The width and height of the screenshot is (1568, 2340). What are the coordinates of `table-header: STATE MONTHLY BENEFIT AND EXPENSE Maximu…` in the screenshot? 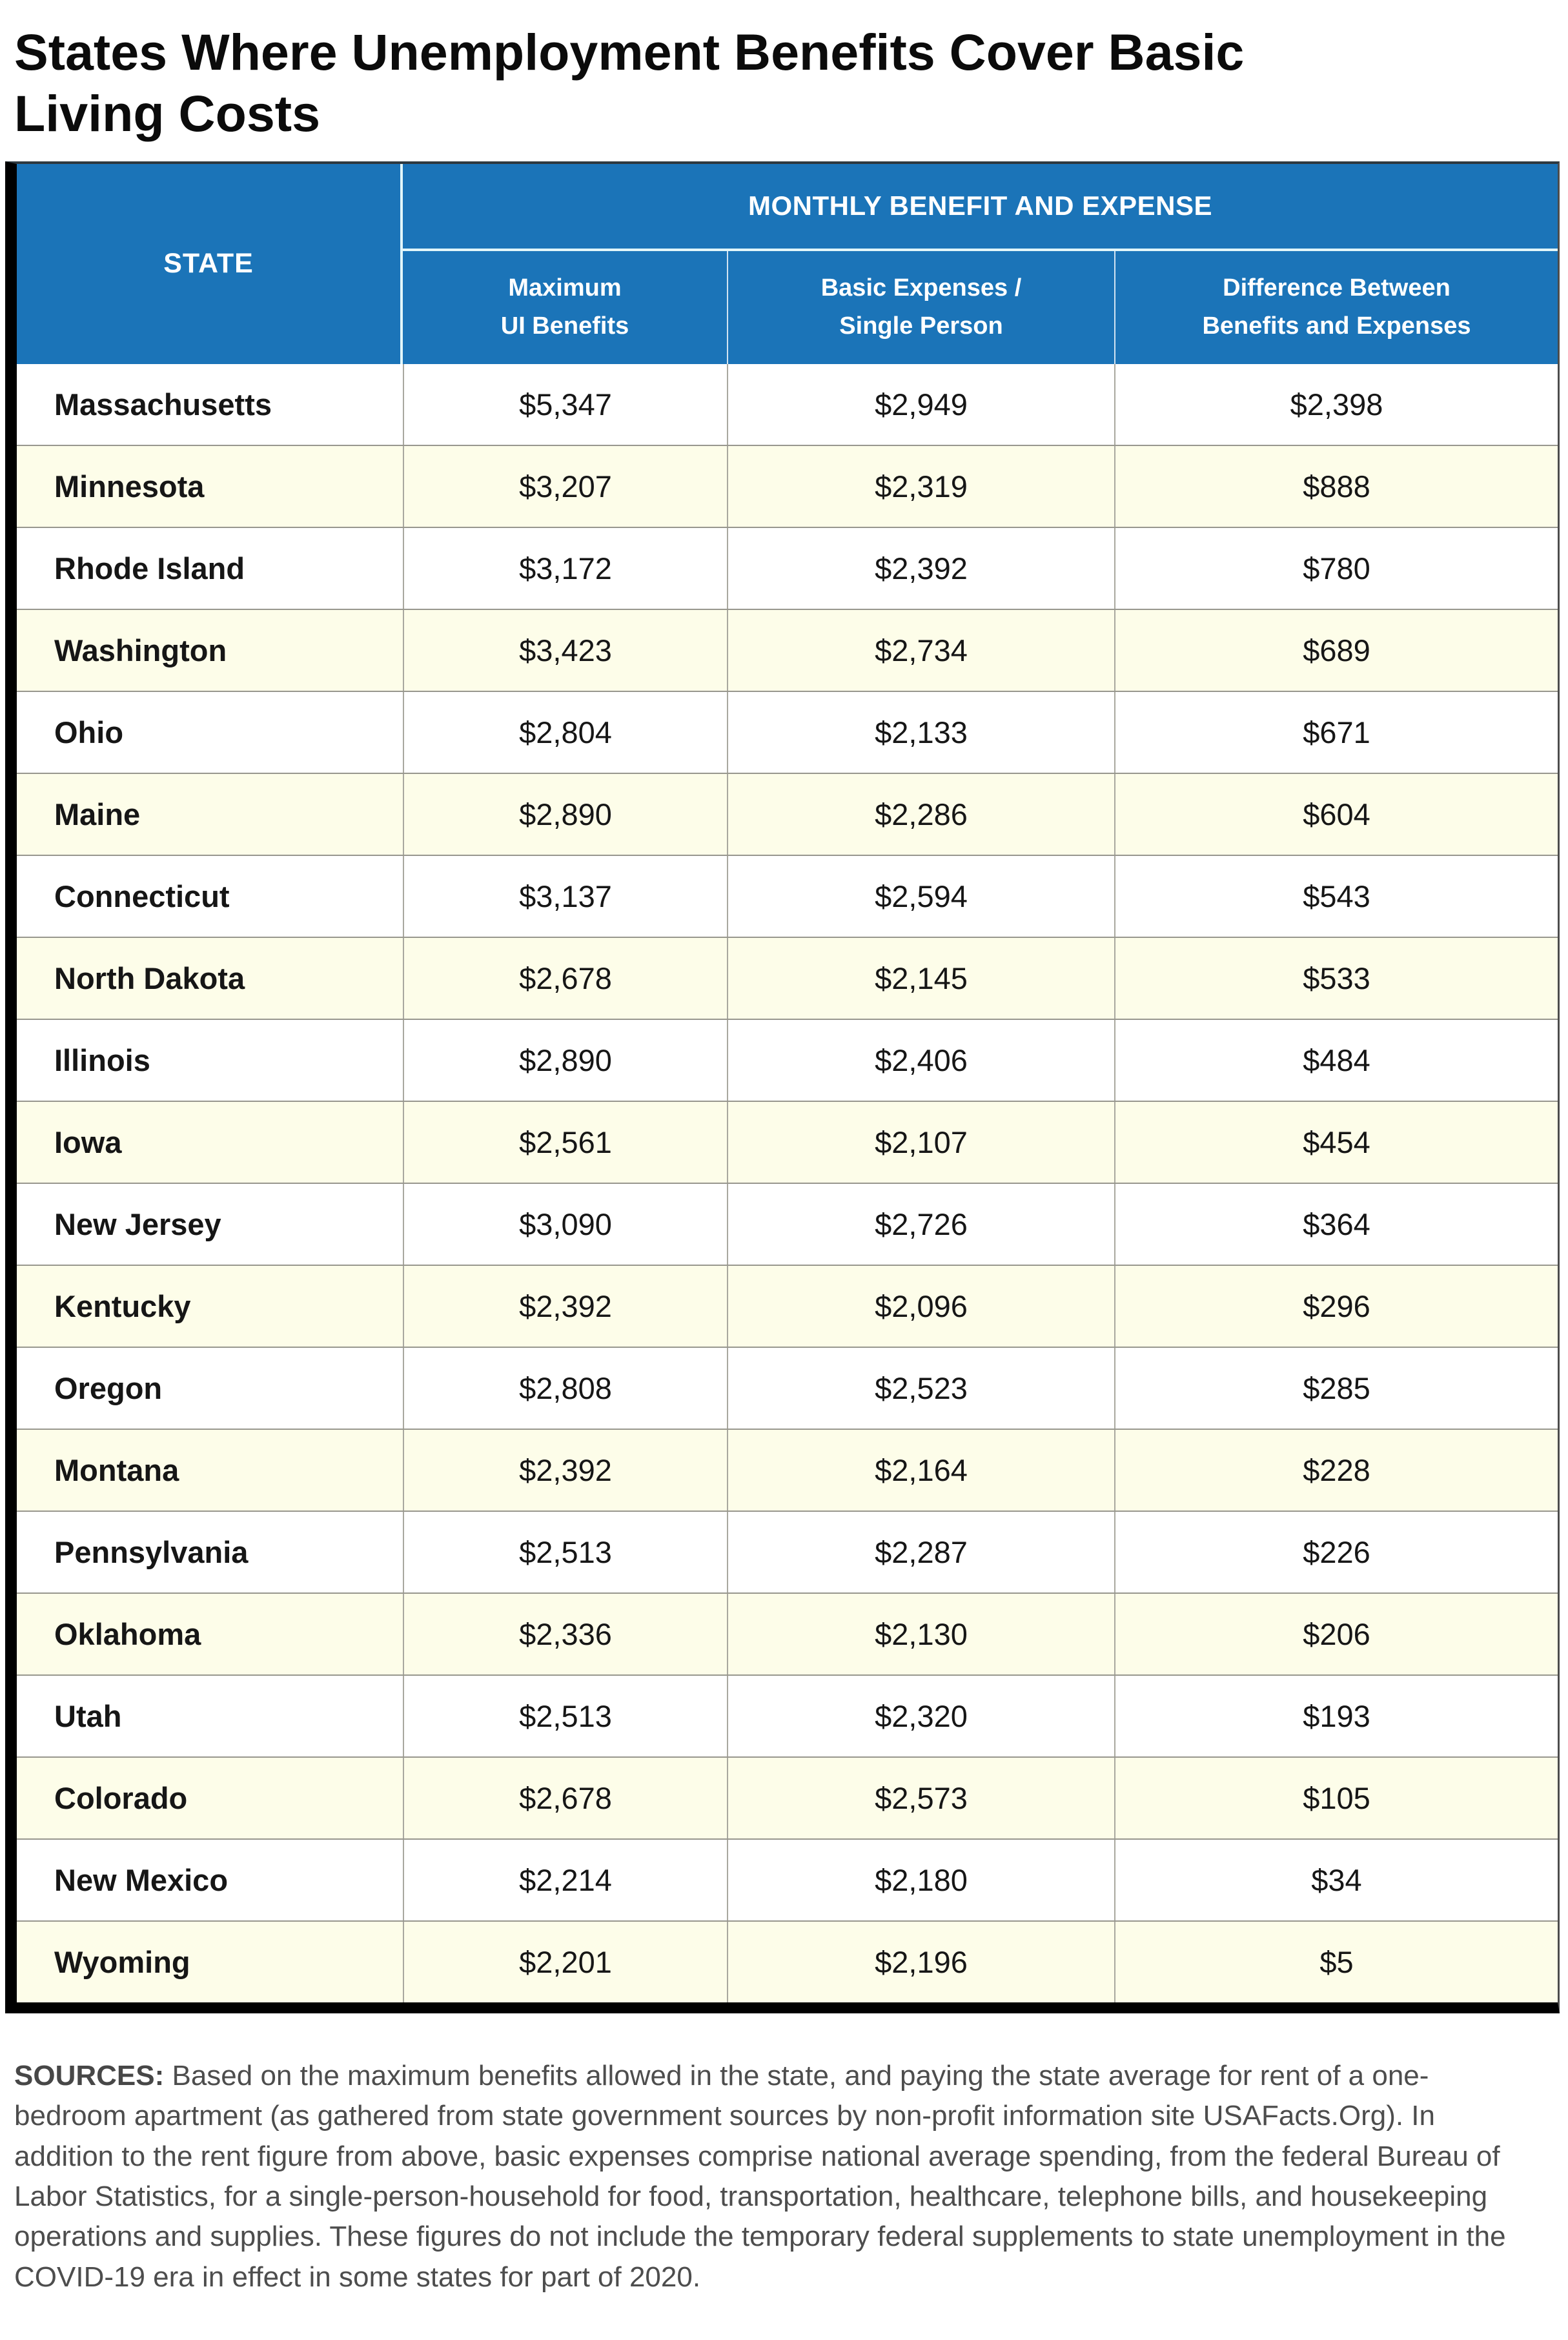 It's located at (787, 263).